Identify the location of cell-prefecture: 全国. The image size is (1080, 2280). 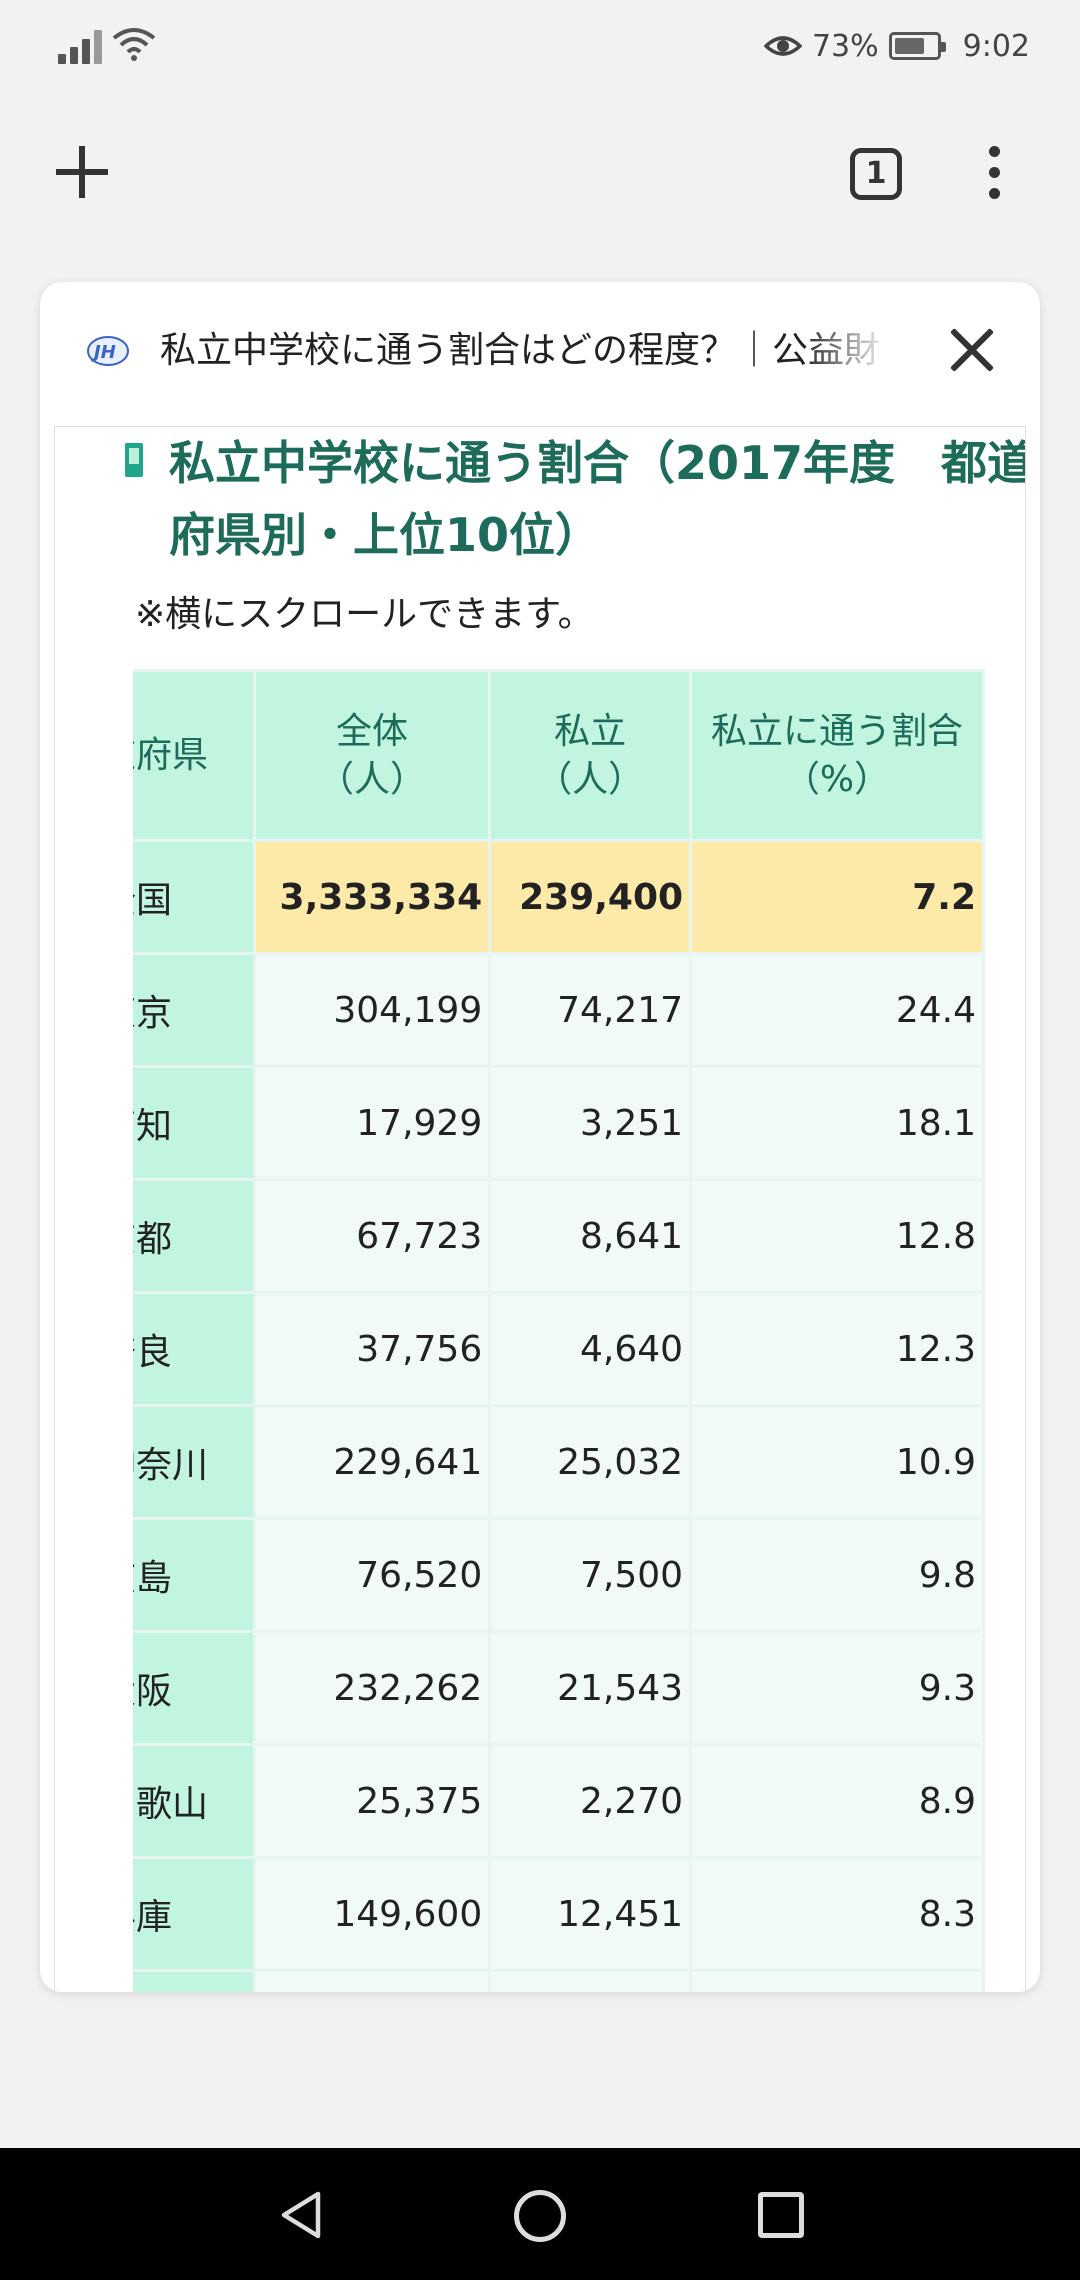
(194, 897).